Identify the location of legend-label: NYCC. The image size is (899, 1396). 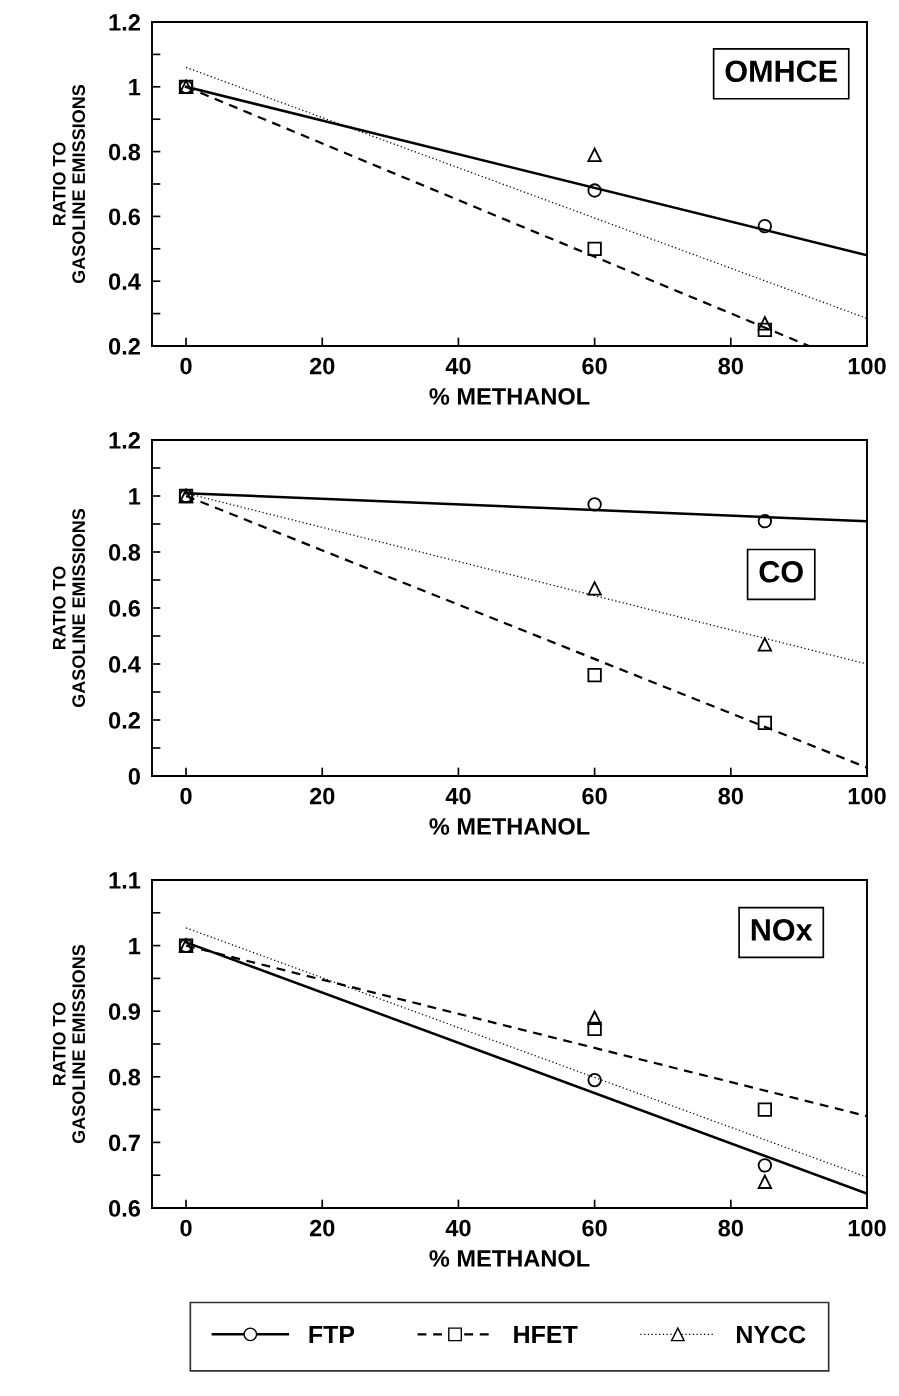
(771, 1334).